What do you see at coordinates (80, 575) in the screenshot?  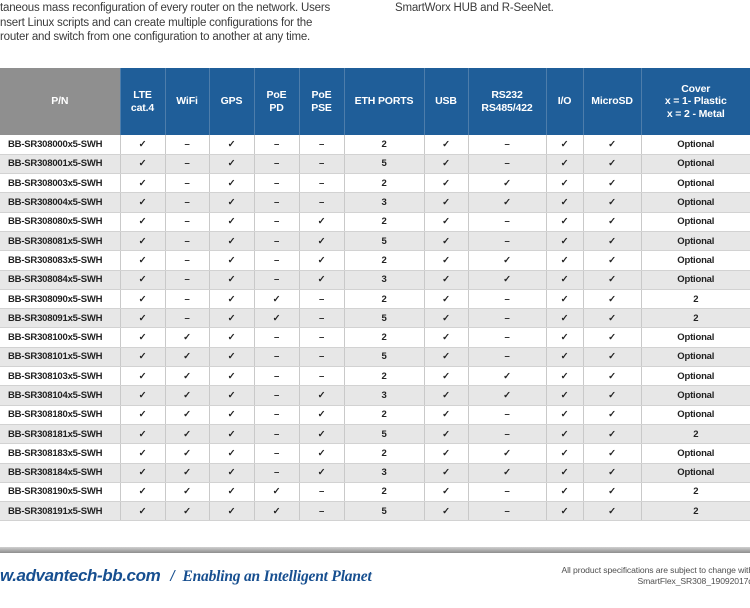 I see `website-link: w.advantech-bb.com` at bounding box center [80, 575].